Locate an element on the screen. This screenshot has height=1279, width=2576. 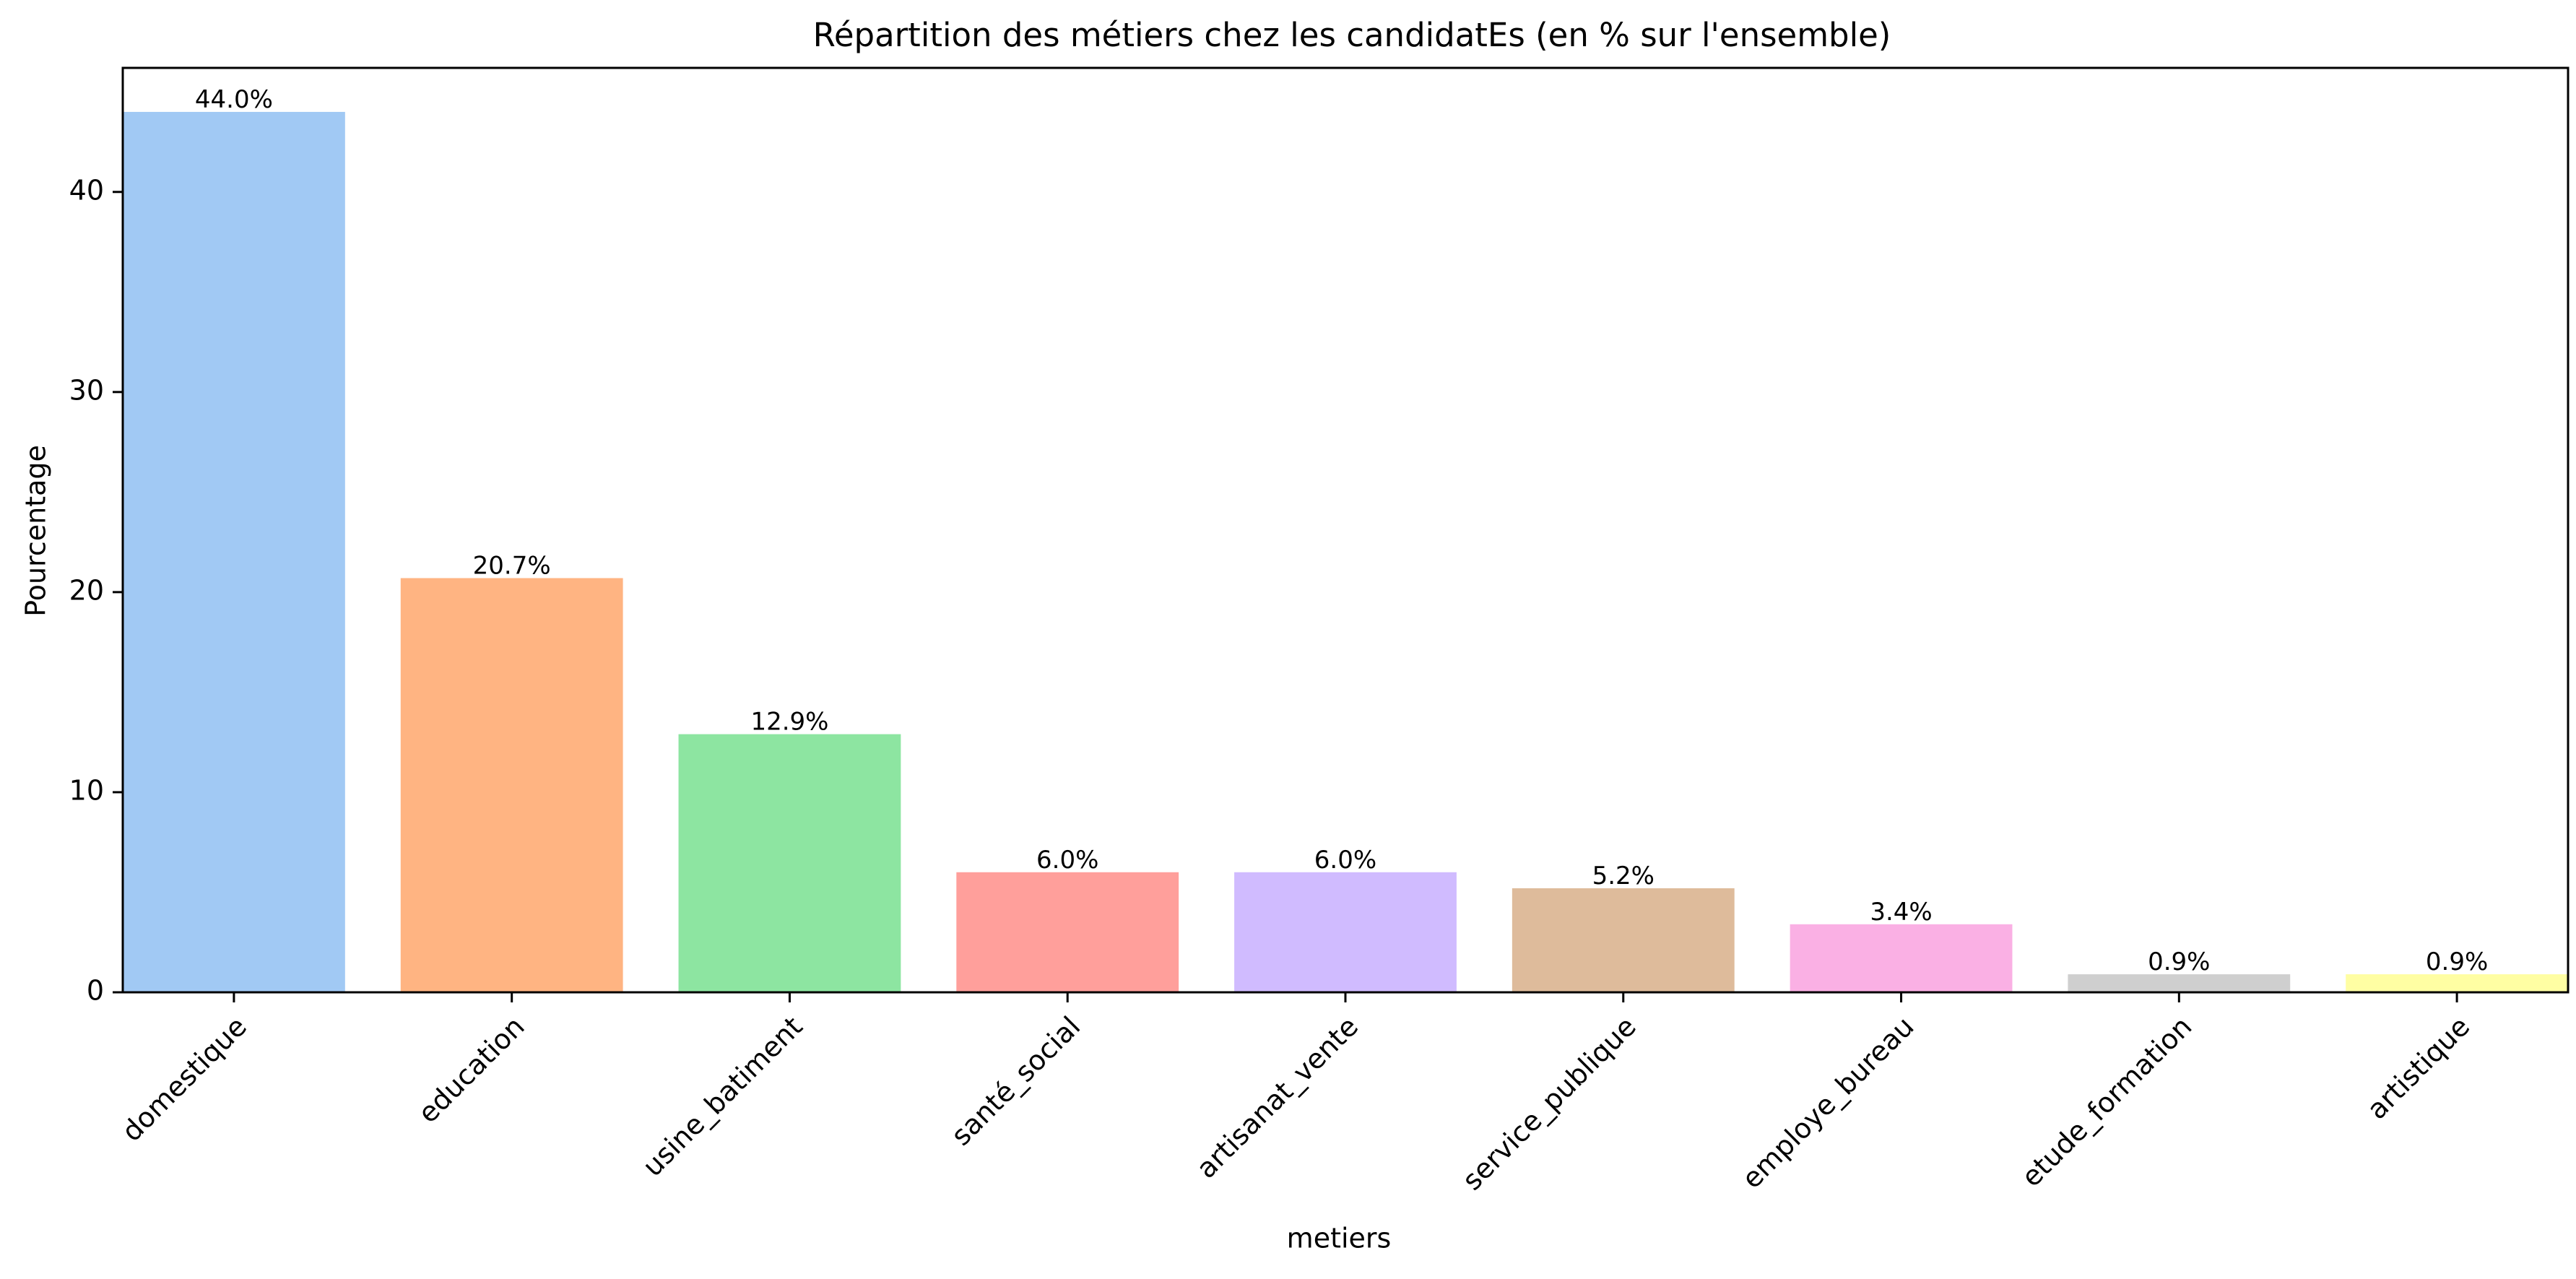
bar-domestique is located at coordinates (234, 551).